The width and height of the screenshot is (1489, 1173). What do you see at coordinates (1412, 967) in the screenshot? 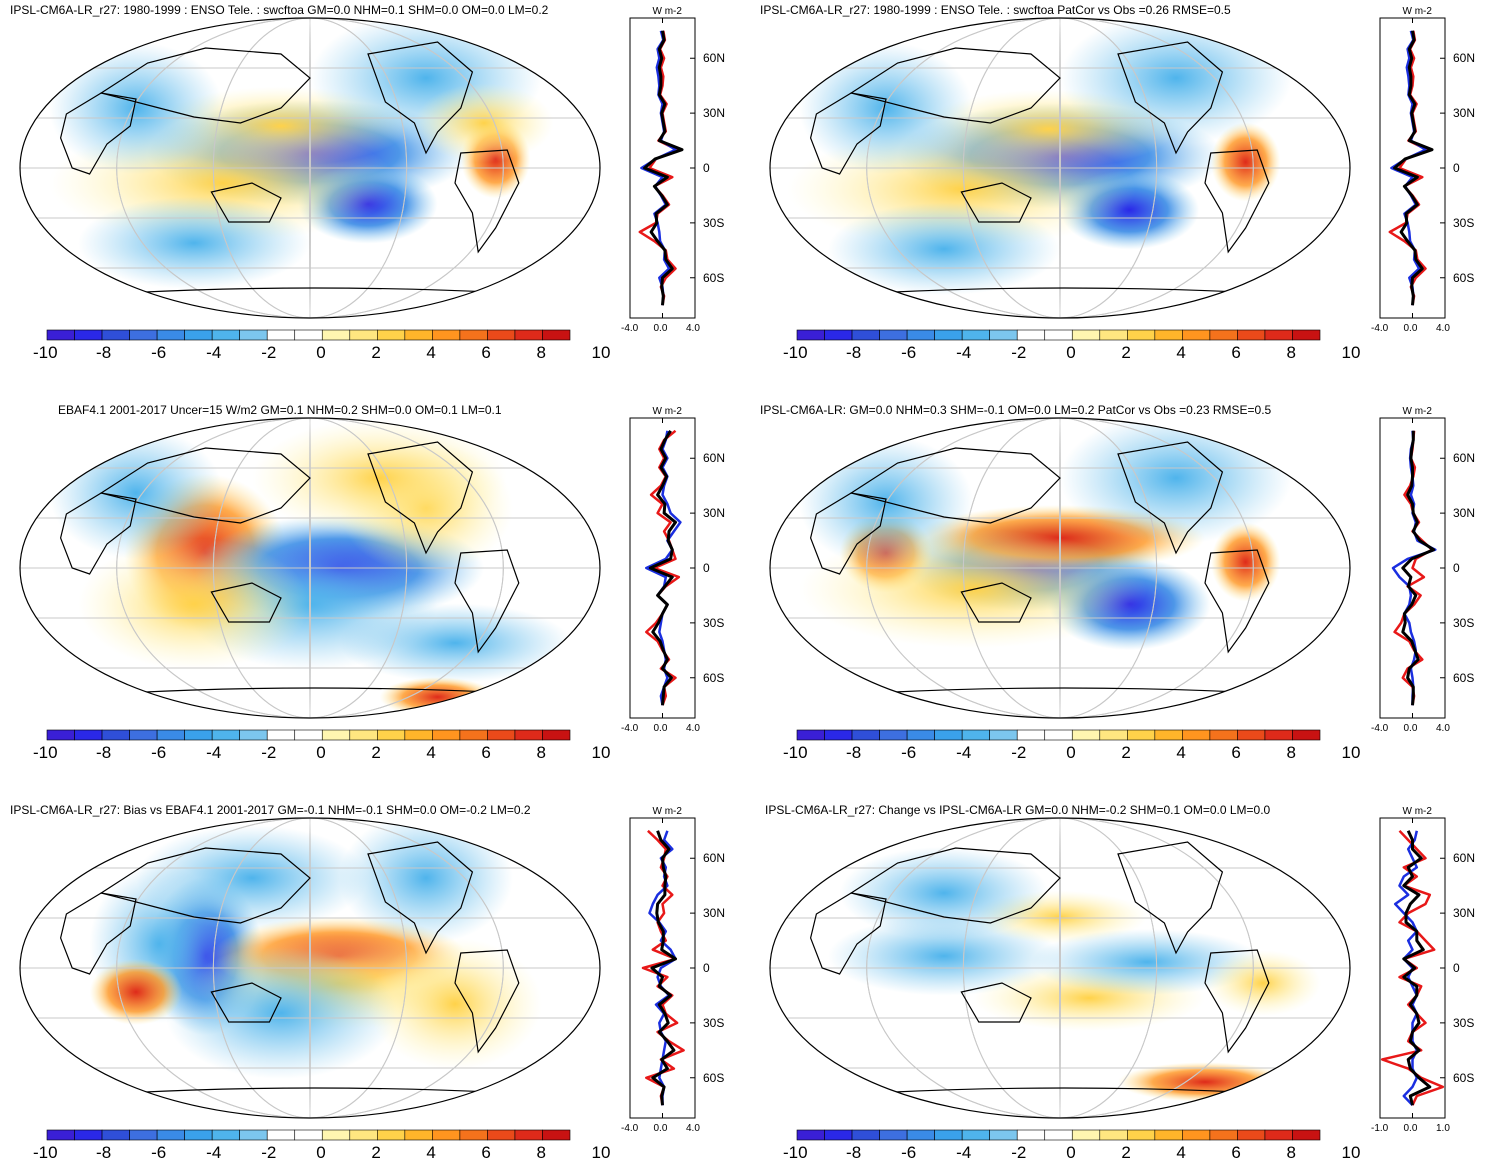
I see `profile-series-red` at bounding box center [1412, 967].